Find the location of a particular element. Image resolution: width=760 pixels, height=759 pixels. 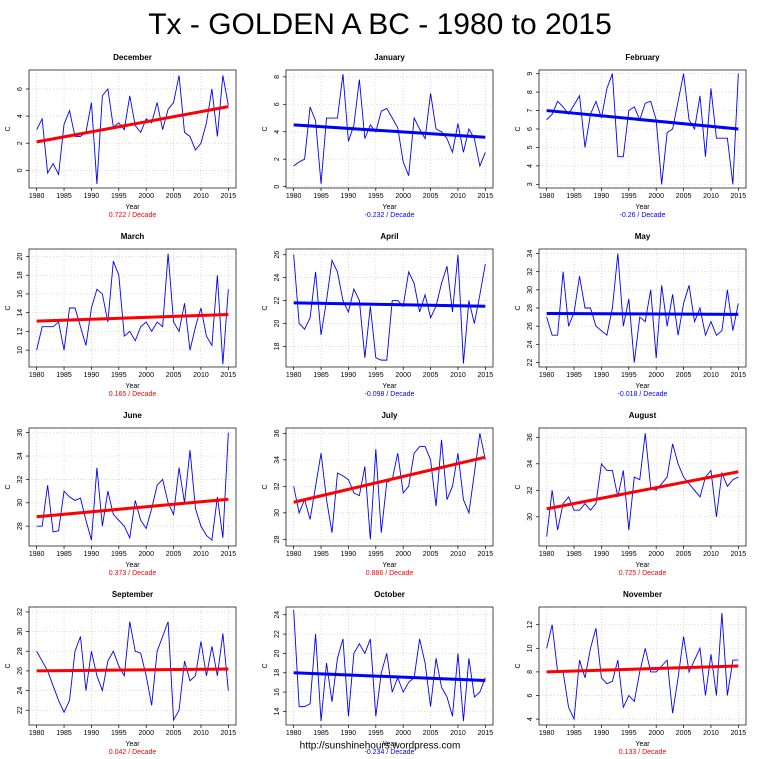

panel-title: November is located at coordinates (642, 594).